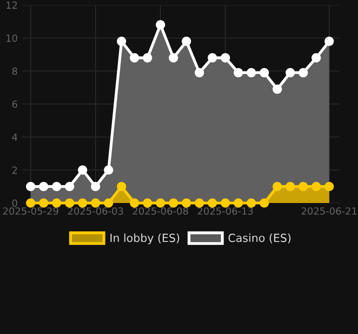  What do you see at coordinates (15, 104) in the screenshot?
I see `y-tick-label: 6` at bounding box center [15, 104].